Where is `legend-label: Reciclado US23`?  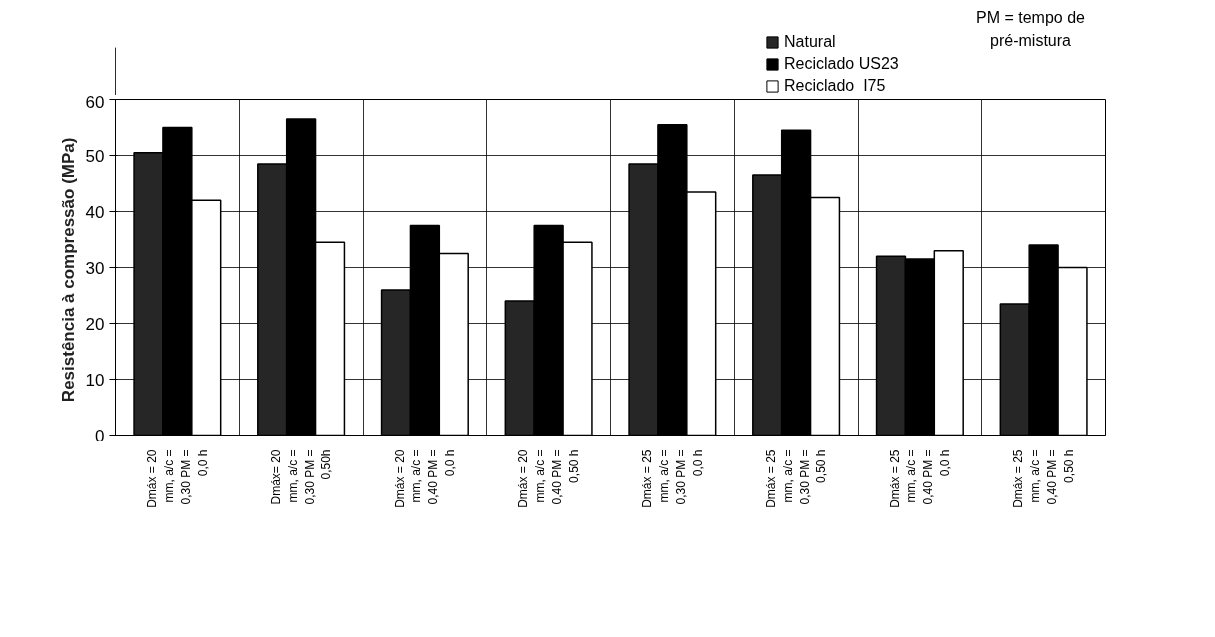 legend-label: Reciclado US23 is located at coordinates (841, 64).